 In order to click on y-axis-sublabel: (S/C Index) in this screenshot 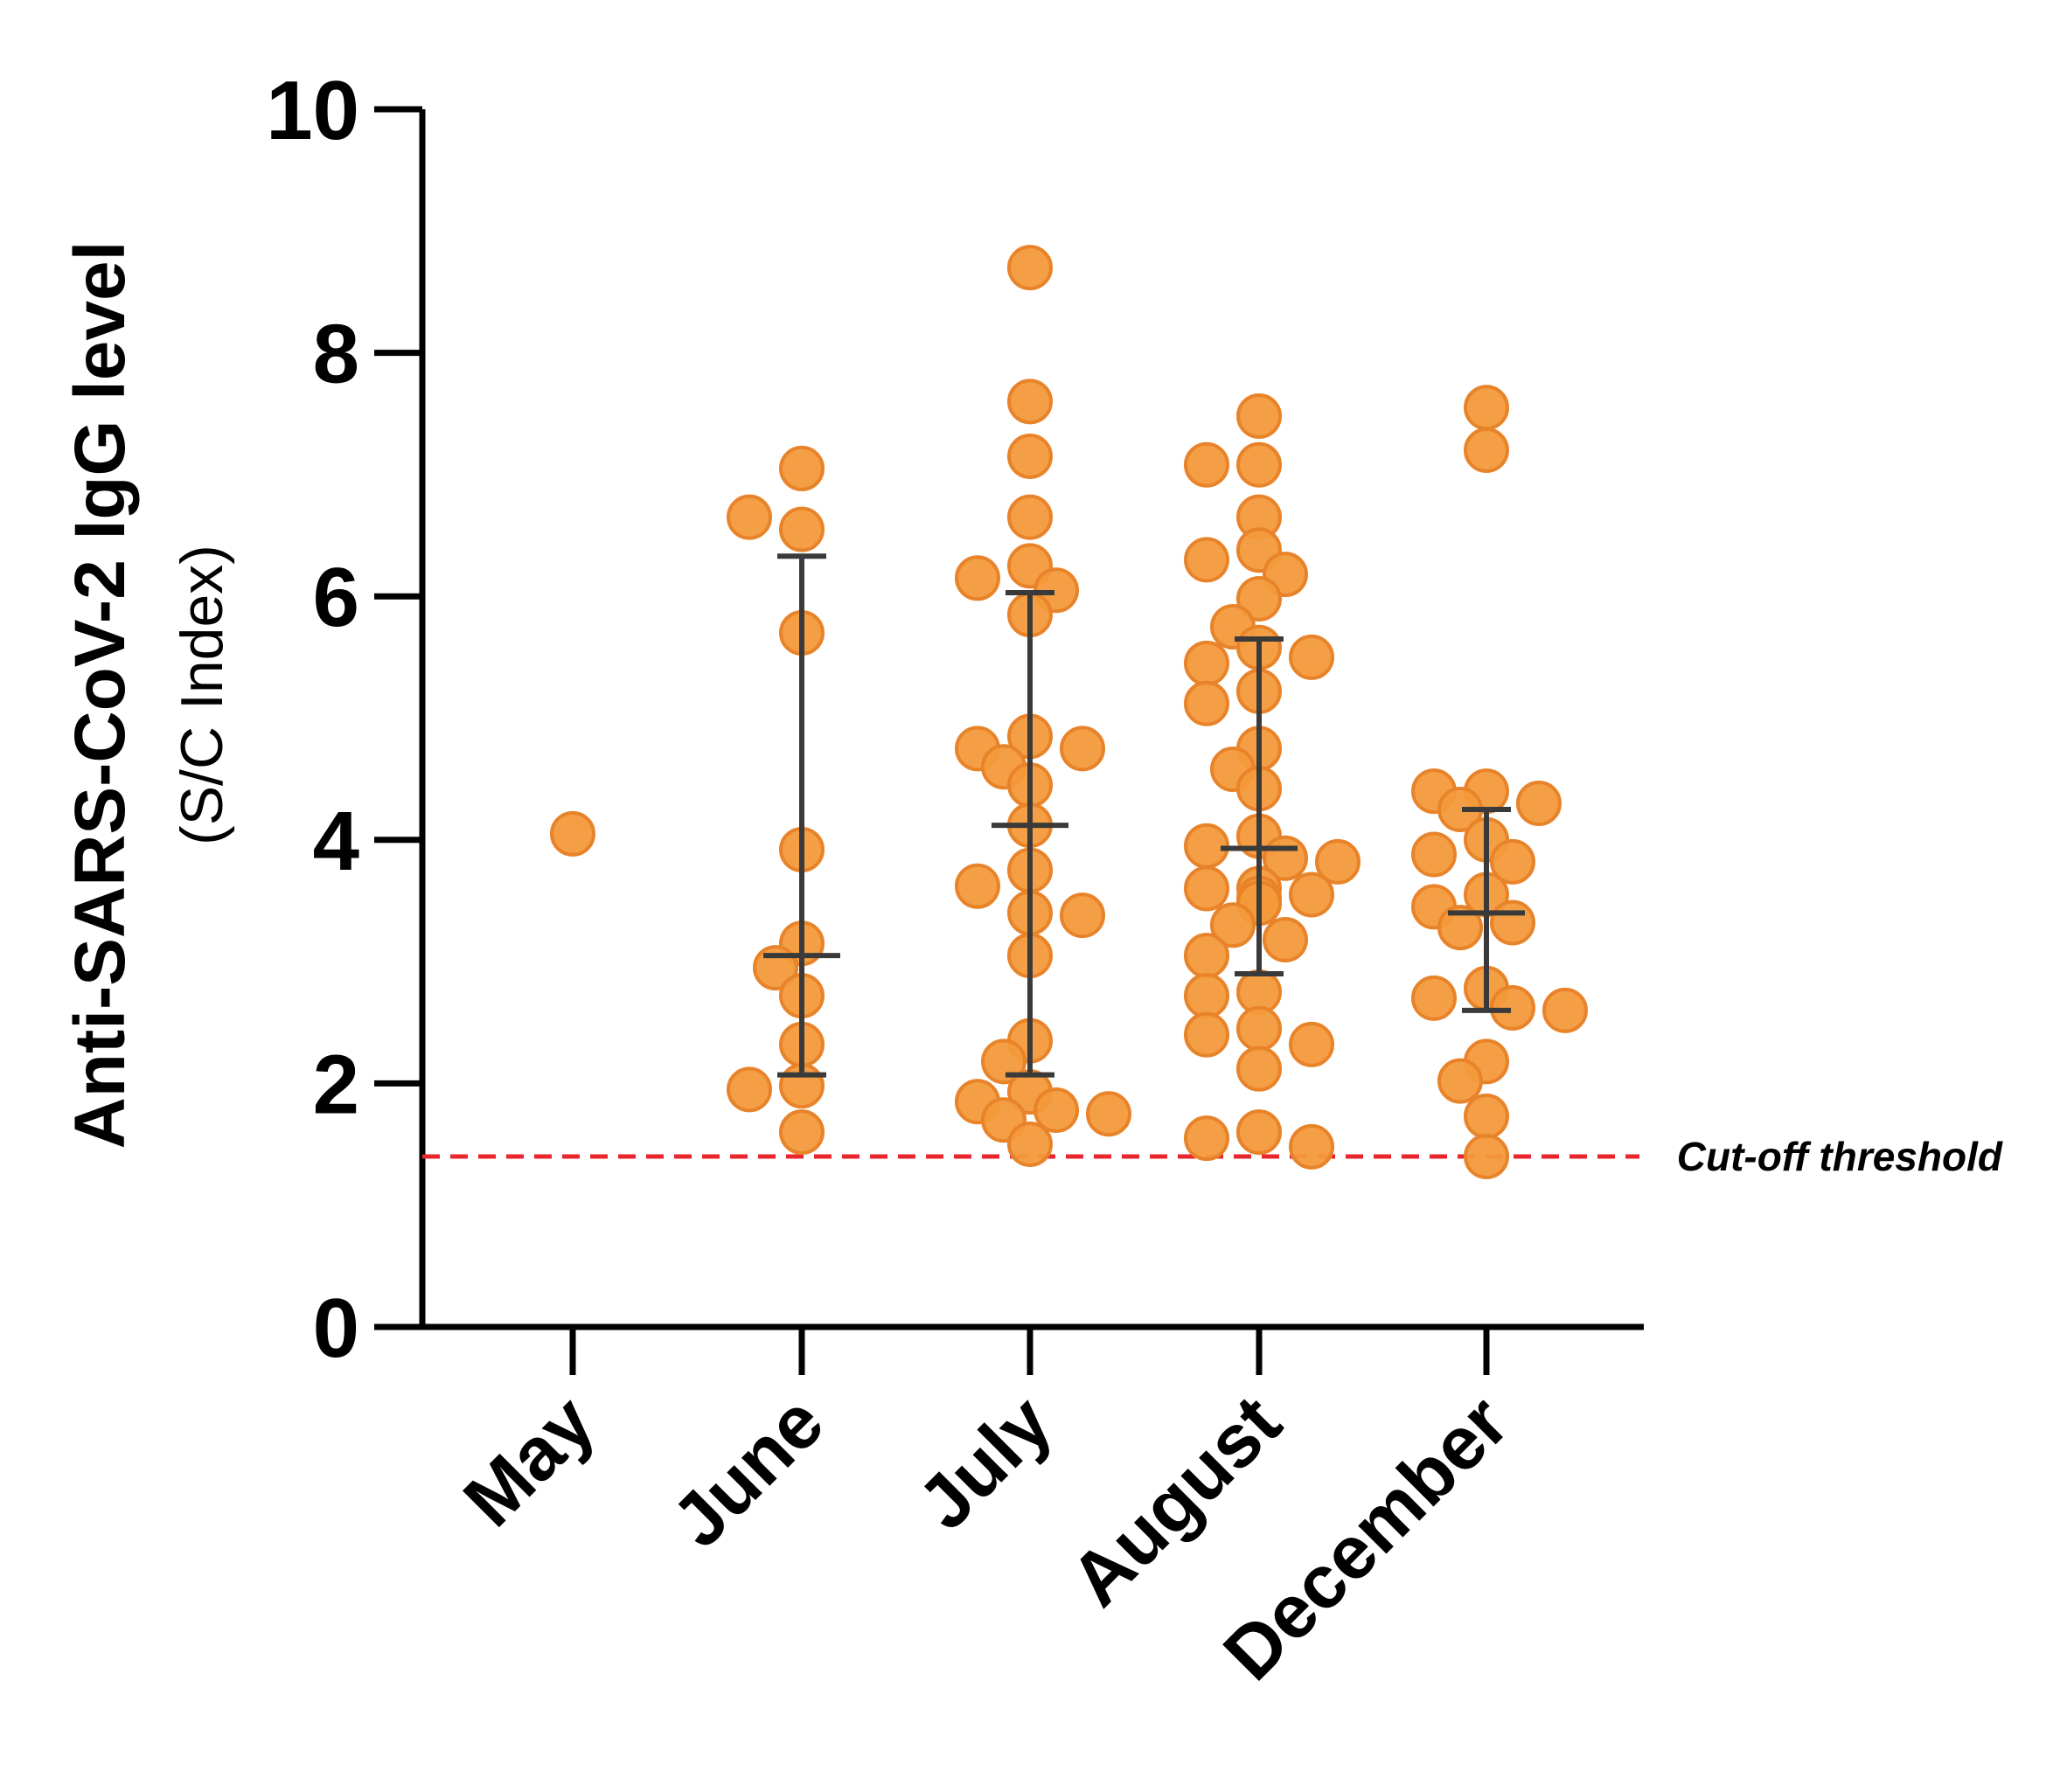, I will do `click(202, 695)`.